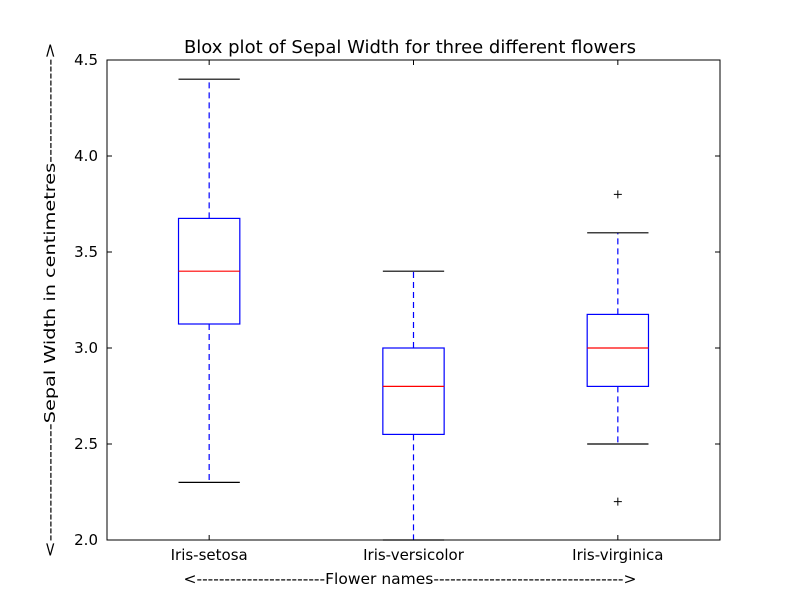  I want to click on x-tick-label: Iris-virginica, so click(617, 555).